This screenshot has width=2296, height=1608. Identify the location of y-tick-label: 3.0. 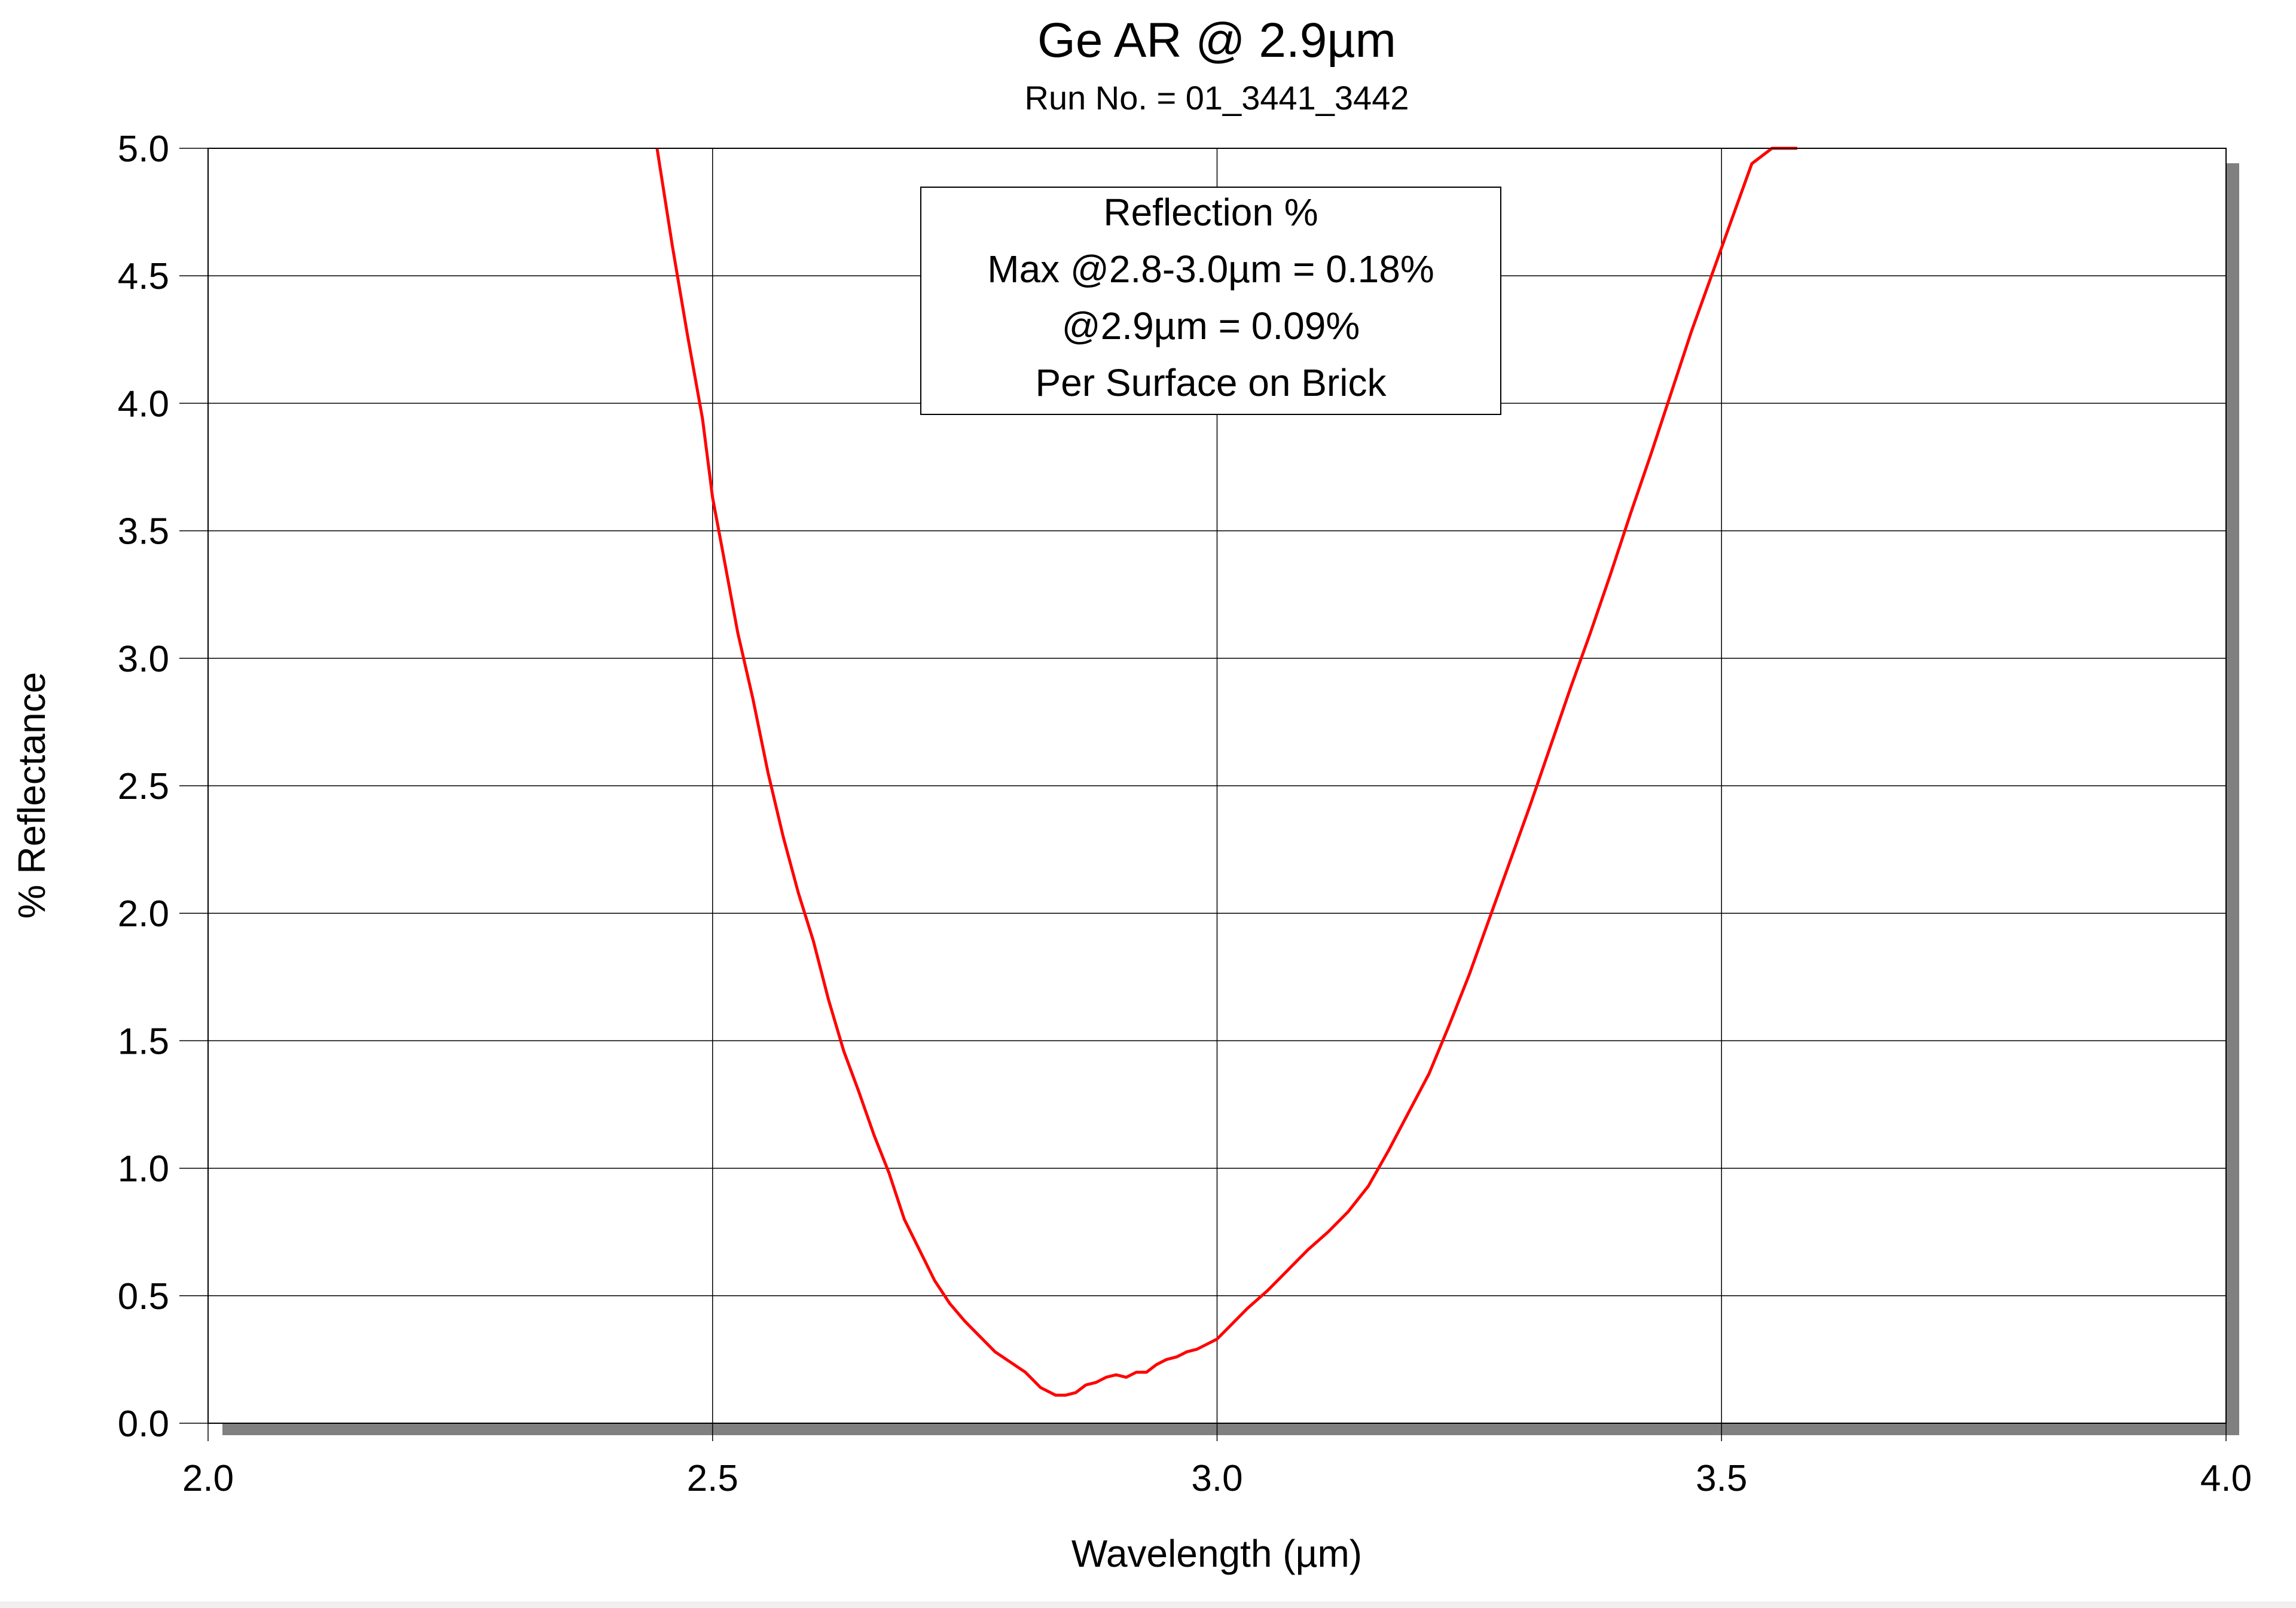
(143, 660).